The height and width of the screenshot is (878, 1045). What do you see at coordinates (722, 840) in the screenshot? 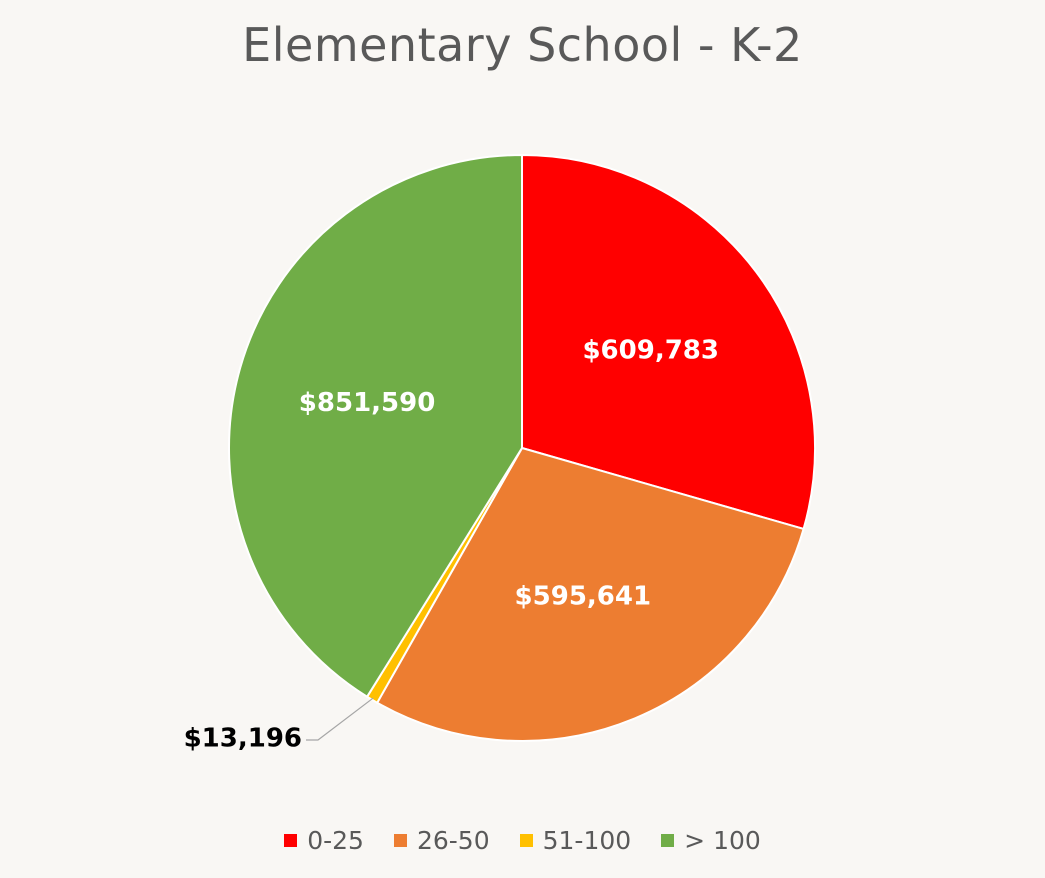
I see `legend-label: > 100` at bounding box center [722, 840].